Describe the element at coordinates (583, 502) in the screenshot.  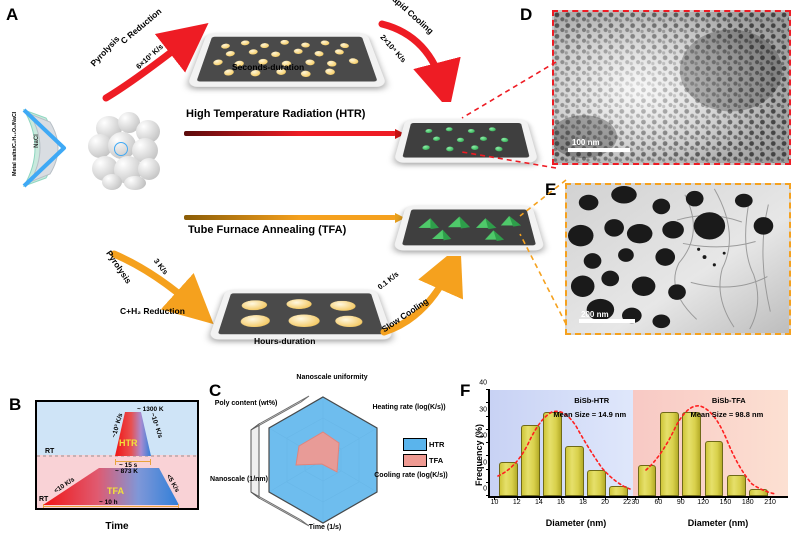
I see `x-tick-htr-4: 18` at that location.